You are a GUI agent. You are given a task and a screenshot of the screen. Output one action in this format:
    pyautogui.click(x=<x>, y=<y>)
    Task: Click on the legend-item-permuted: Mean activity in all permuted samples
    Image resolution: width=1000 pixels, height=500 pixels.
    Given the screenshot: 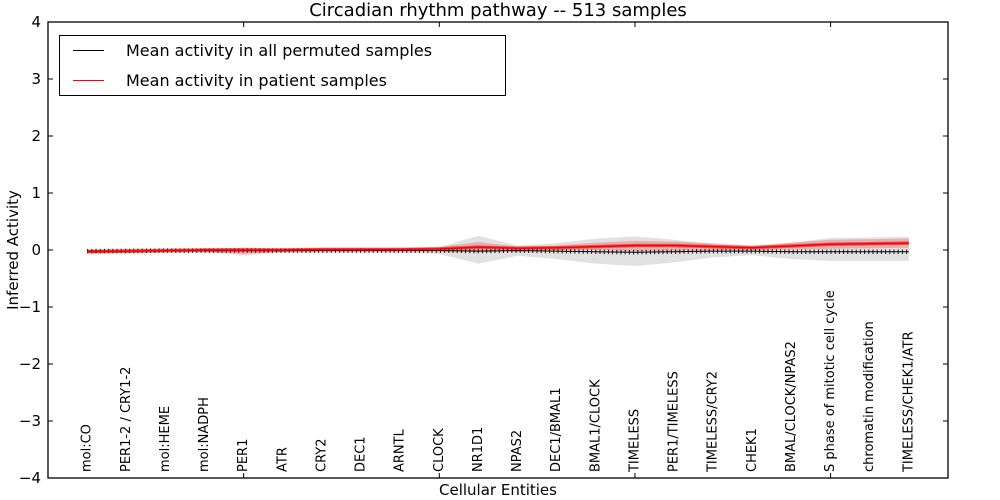 What is the action you would take?
    pyautogui.click(x=289, y=51)
    